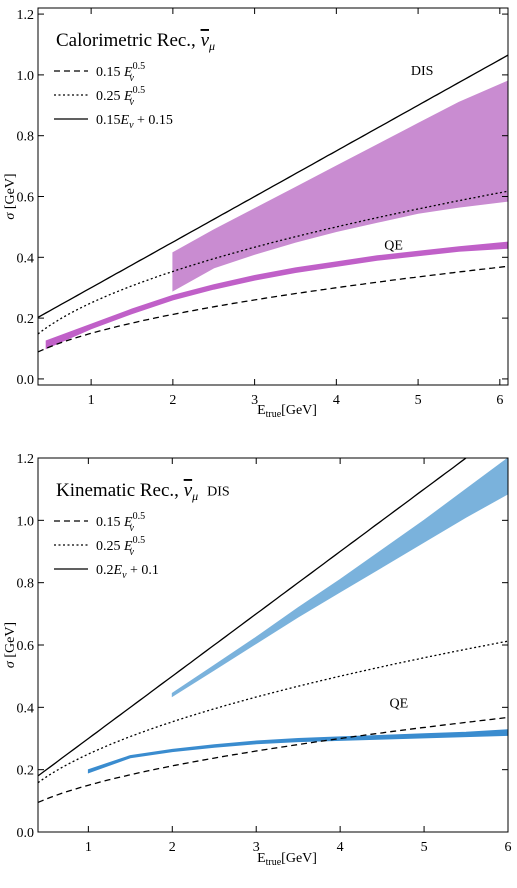 The height and width of the screenshot is (888, 517). Describe the element at coordinates (128, 40) in the screenshot. I see `legend-title-text: Calorimetric Rec.,` at that location.